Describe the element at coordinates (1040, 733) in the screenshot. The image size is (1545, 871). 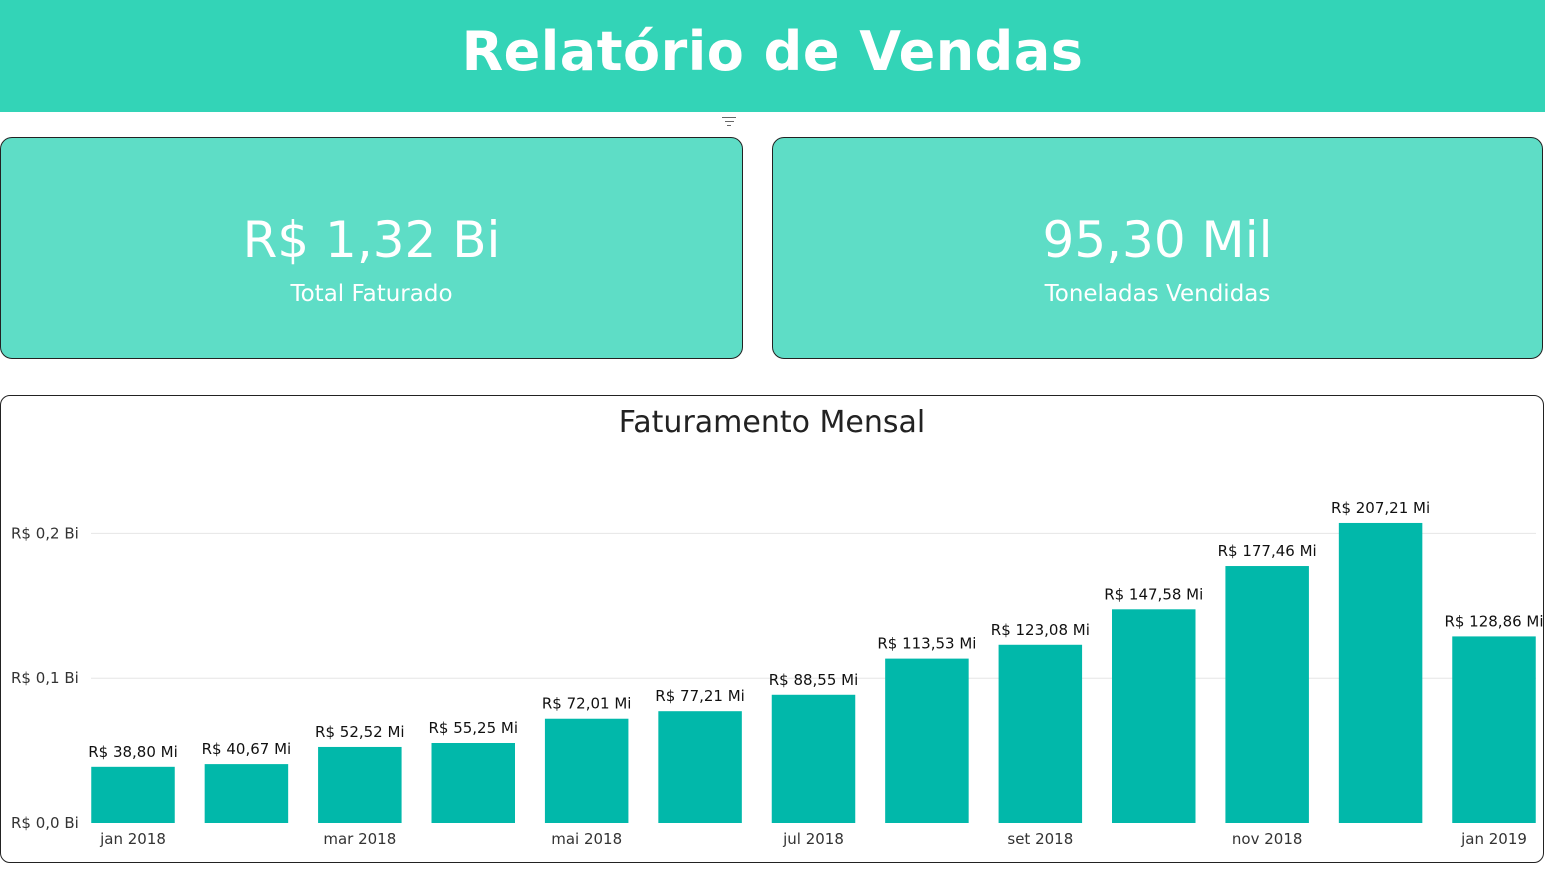
I see `bar-set-2018` at that location.